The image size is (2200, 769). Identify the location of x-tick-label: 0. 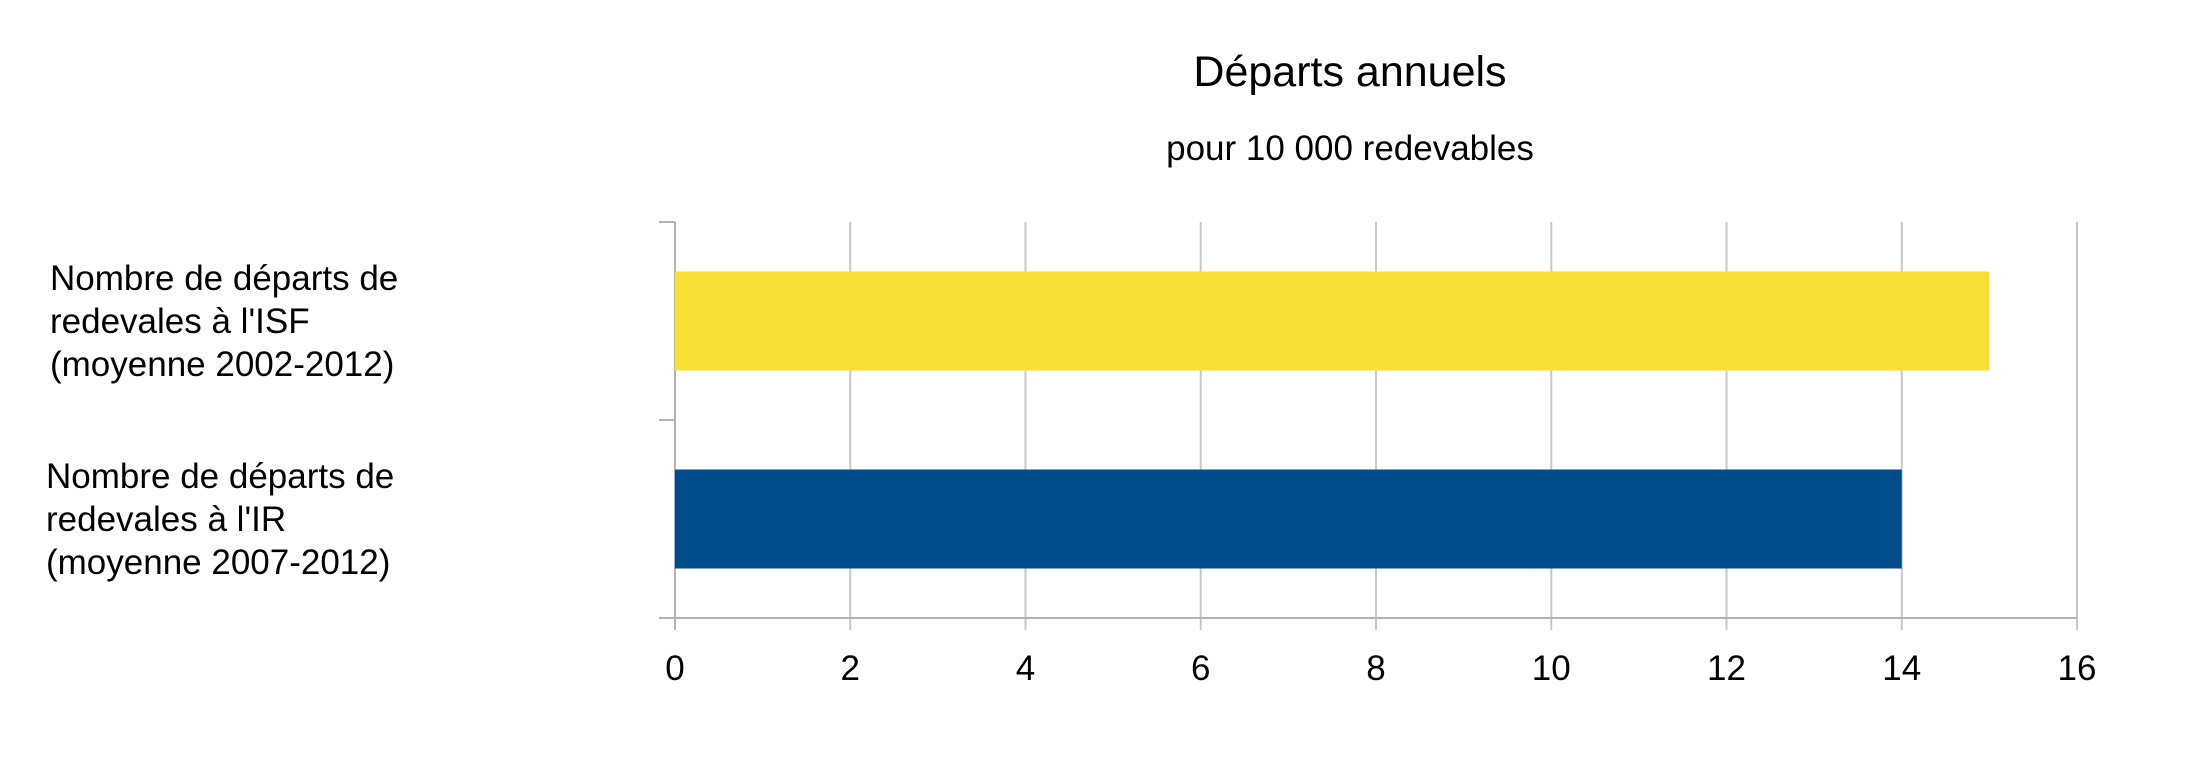
(674, 668).